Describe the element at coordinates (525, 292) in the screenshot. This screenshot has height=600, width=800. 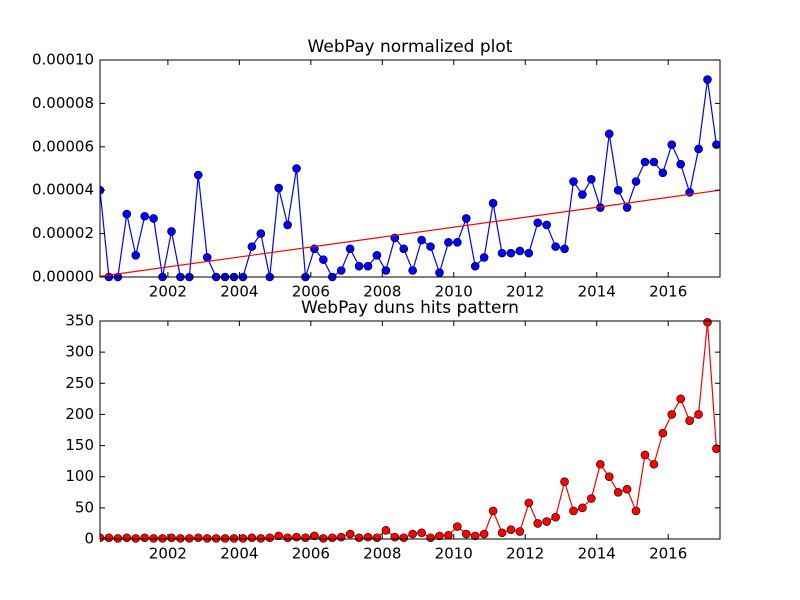
I see `x-tick-label: 2012` at that location.